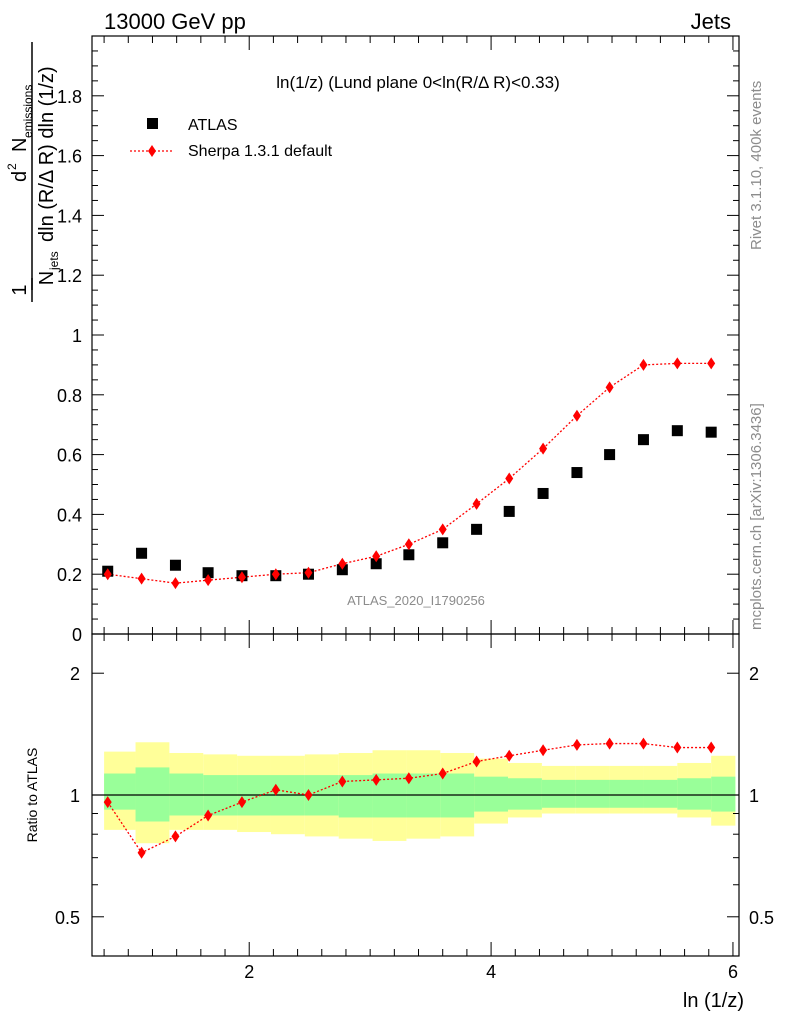  What do you see at coordinates (416, 600) in the screenshot?
I see `watermark: ATLAS_2020_I1790256` at bounding box center [416, 600].